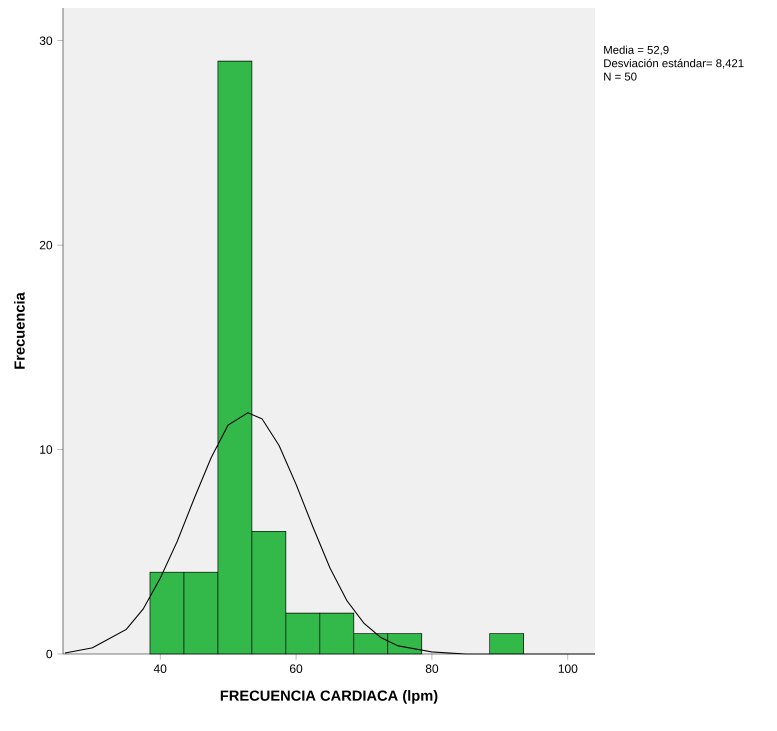 The image size is (777, 731). Describe the element at coordinates (620, 76) in the screenshot. I see `text: N = 50` at that location.